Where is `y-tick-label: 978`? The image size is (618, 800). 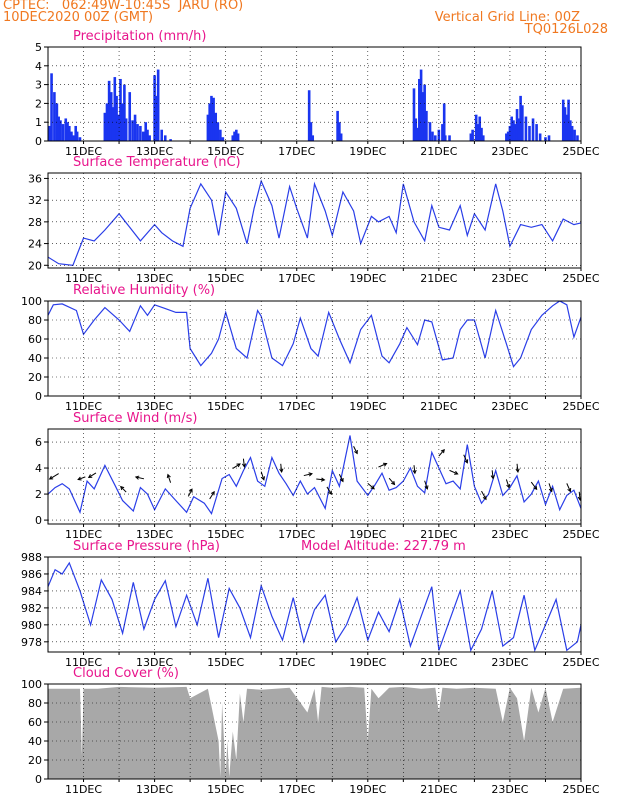 y-tick-label: 978 is located at coordinates (31, 642).